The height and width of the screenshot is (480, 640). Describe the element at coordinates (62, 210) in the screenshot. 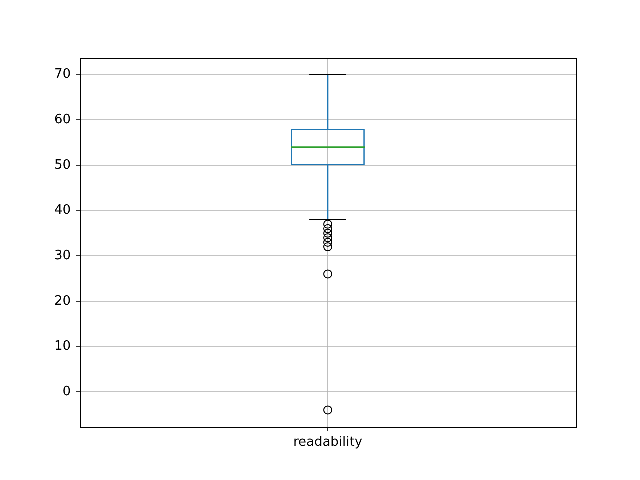

I see `y-tick-label: 40` at that location.